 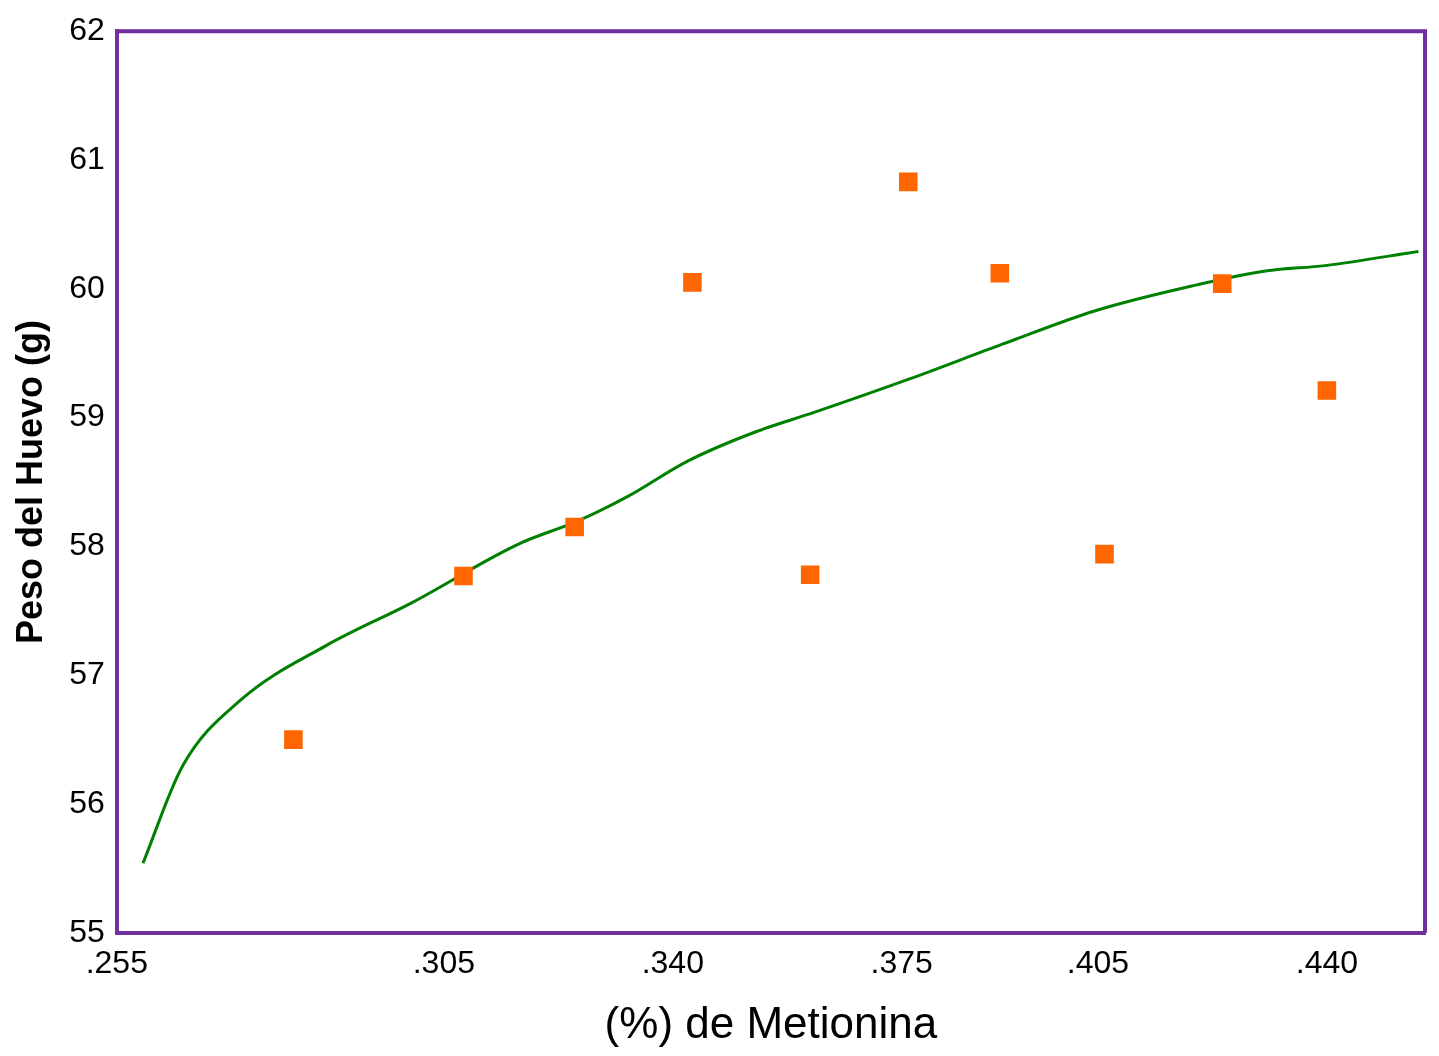 I want to click on x-axis-title: (%) de Metionina, so click(x=771, y=1022).